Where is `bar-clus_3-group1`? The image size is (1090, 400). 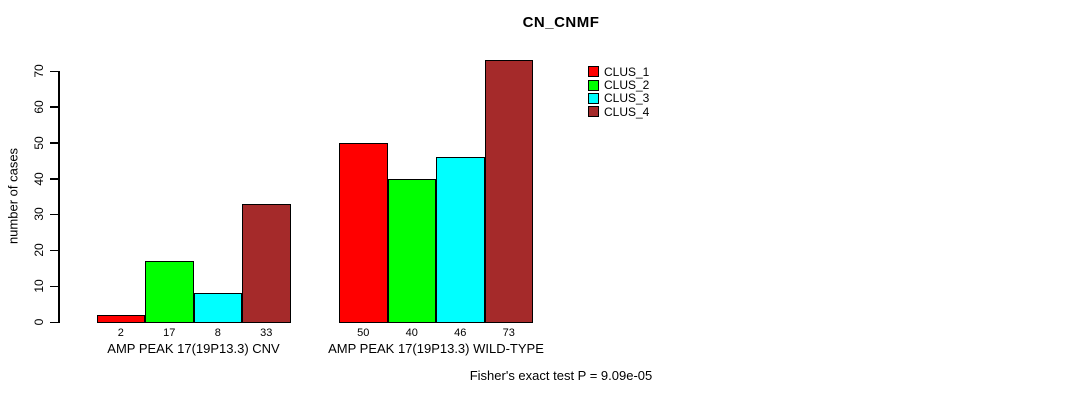
bar-clus_3-group1 is located at coordinates (217, 308).